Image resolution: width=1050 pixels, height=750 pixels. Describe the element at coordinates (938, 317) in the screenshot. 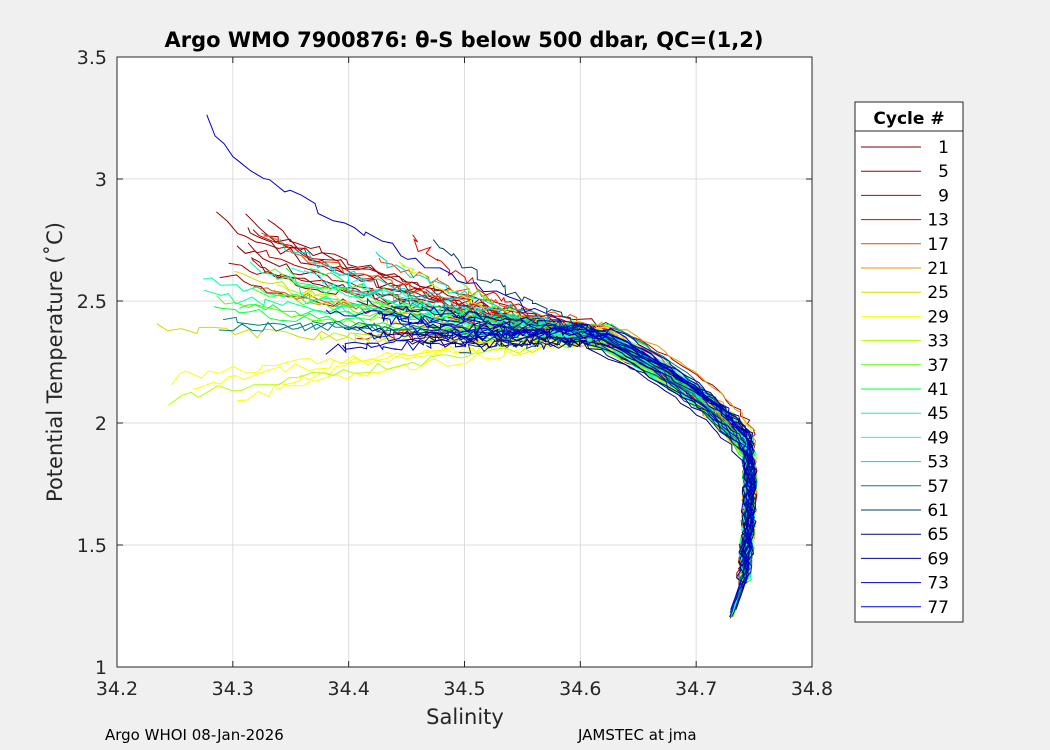

I see `legend-entry-label: 29` at that location.